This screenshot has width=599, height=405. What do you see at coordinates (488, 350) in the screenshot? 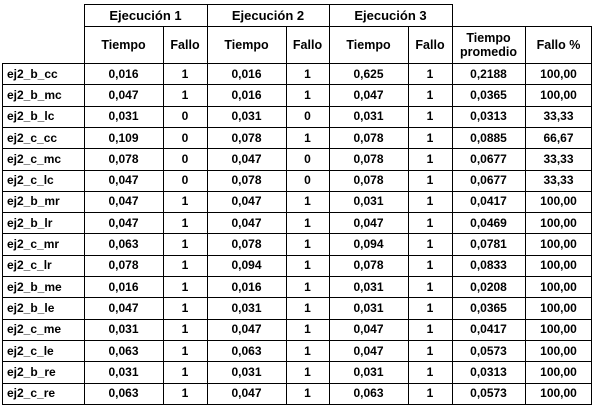
I see `tiempo-promedio-cell: 0,0573` at bounding box center [488, 350].